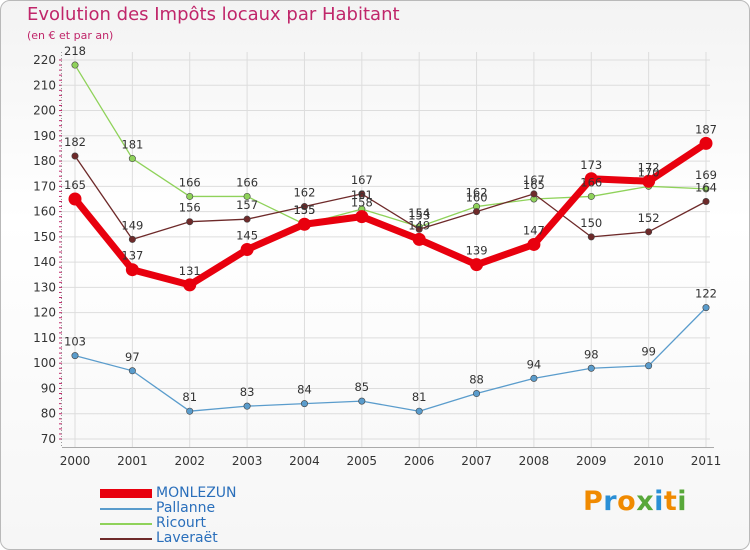  What do you see at coordinates (362, 461) in the screenshot?
I see `x-tick-label: 2005` at bounding box center [362, 461].